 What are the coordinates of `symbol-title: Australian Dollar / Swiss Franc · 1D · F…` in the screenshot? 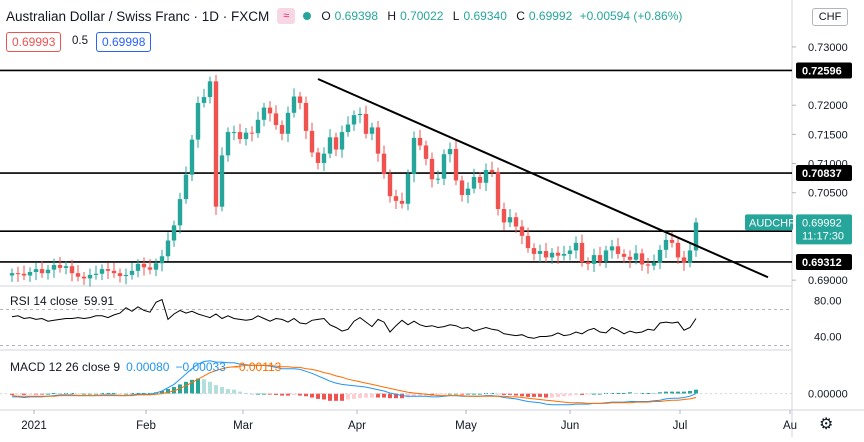 It's located at (138, 16).